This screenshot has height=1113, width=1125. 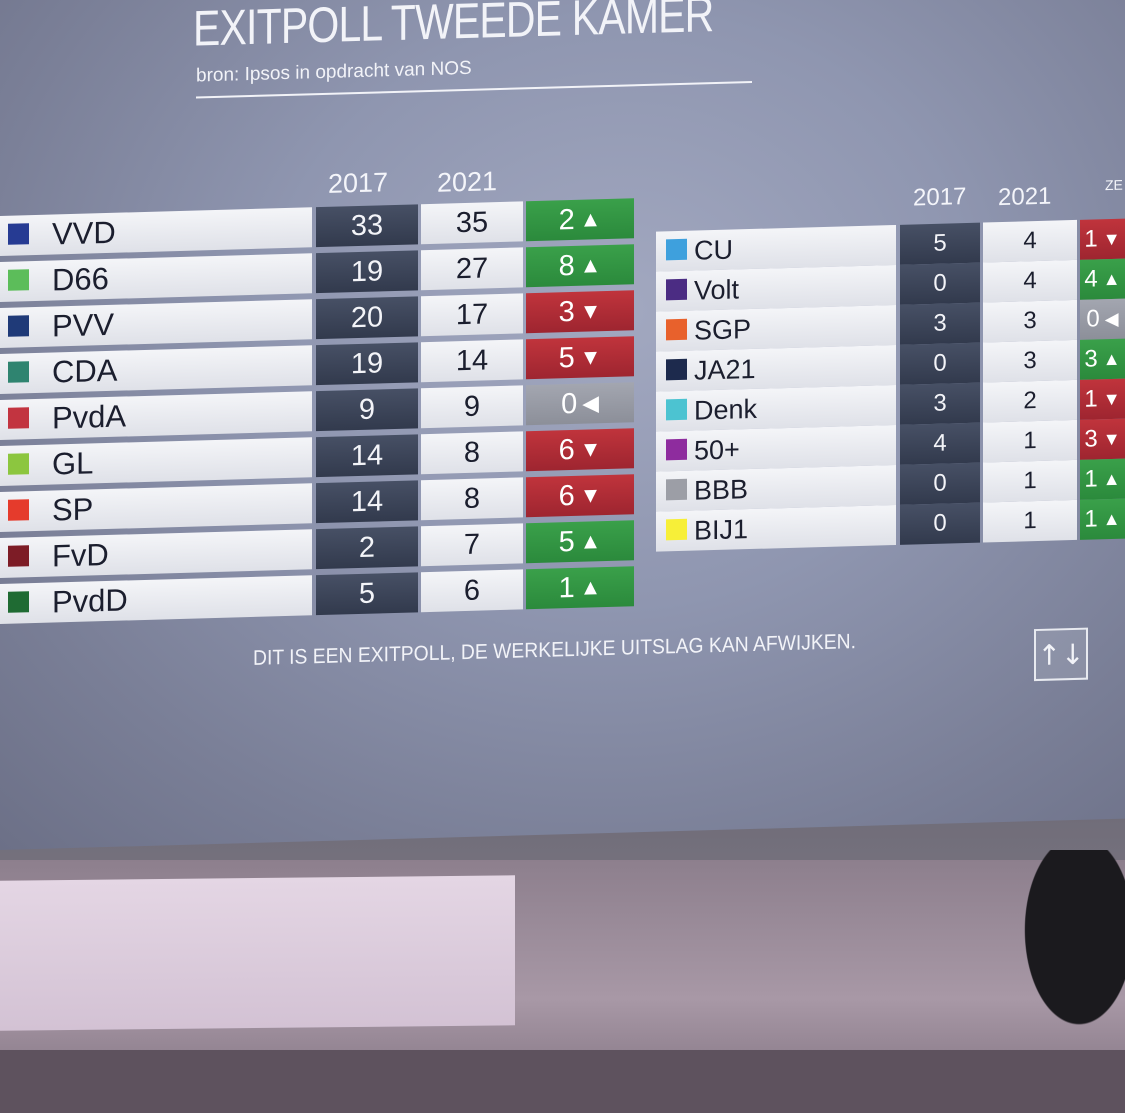 I want to click on presenter-silhouette, so click(x=1067, y=950).